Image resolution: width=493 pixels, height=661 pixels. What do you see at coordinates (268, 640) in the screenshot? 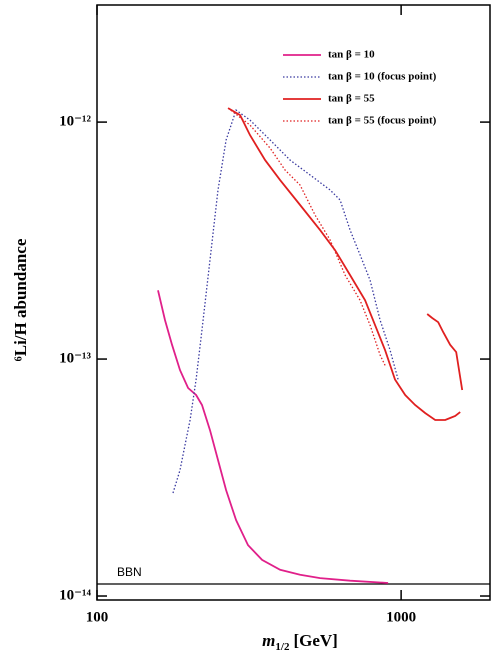
I see `x-label-symbol: m` at bounding box center [268, 640].